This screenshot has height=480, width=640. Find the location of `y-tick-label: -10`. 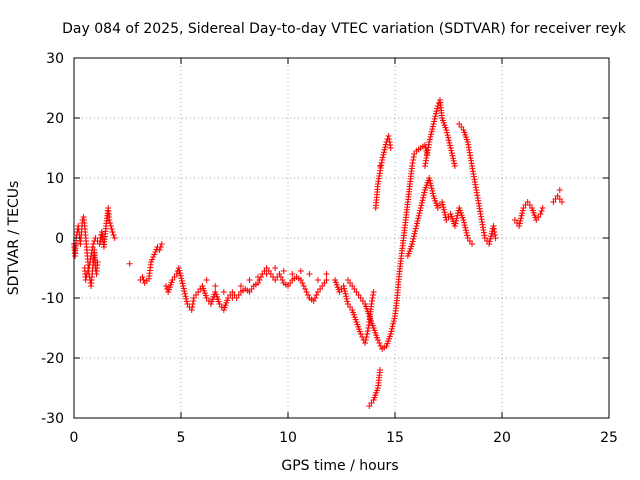

y-tick-label: -10 is located at coordinates (52, 299).